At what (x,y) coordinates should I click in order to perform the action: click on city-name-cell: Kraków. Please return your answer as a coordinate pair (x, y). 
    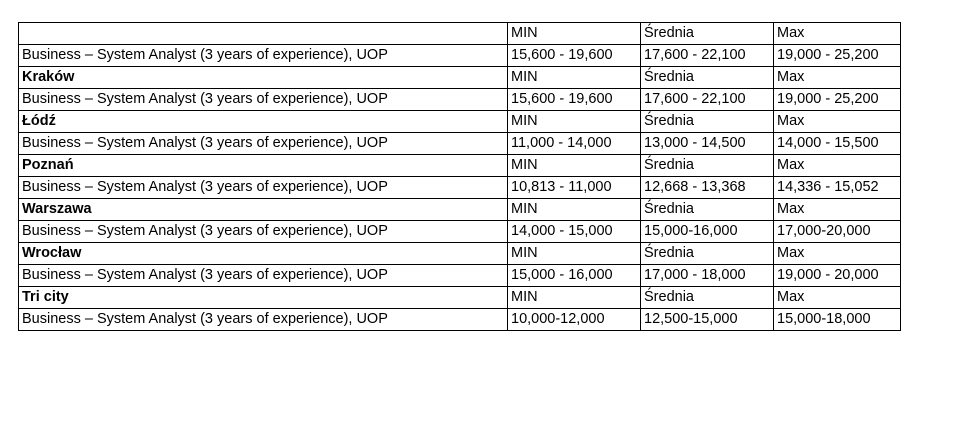
    Looking at the image, I should click on (263, 77).